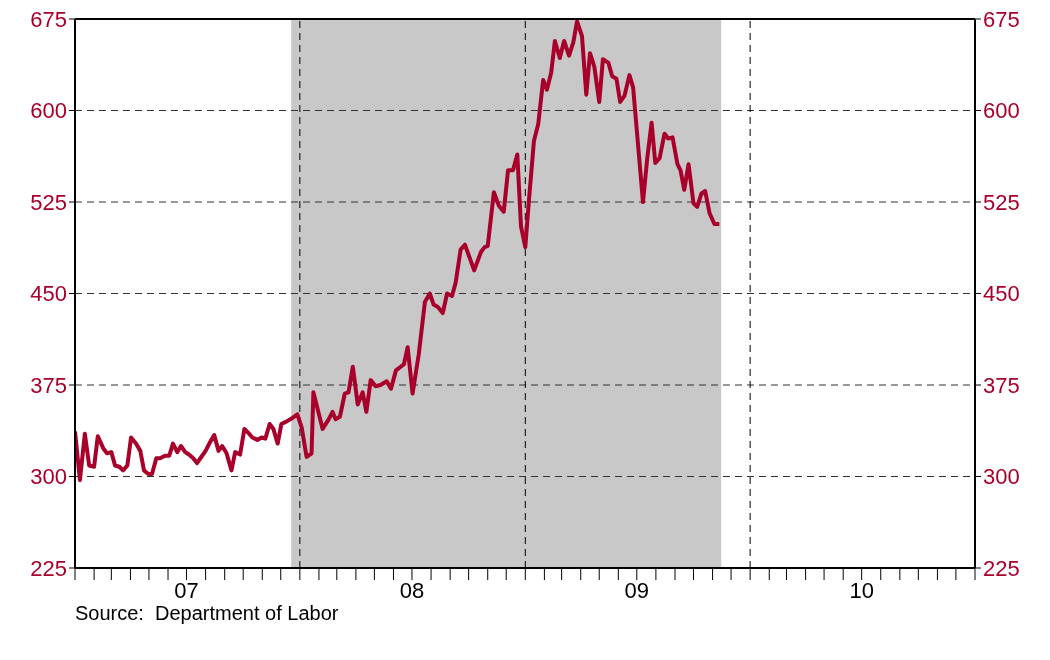 The height and width of the screenshot is (660, 1050). I want to click on y2-tick-label: 525, so click(1001, 202).